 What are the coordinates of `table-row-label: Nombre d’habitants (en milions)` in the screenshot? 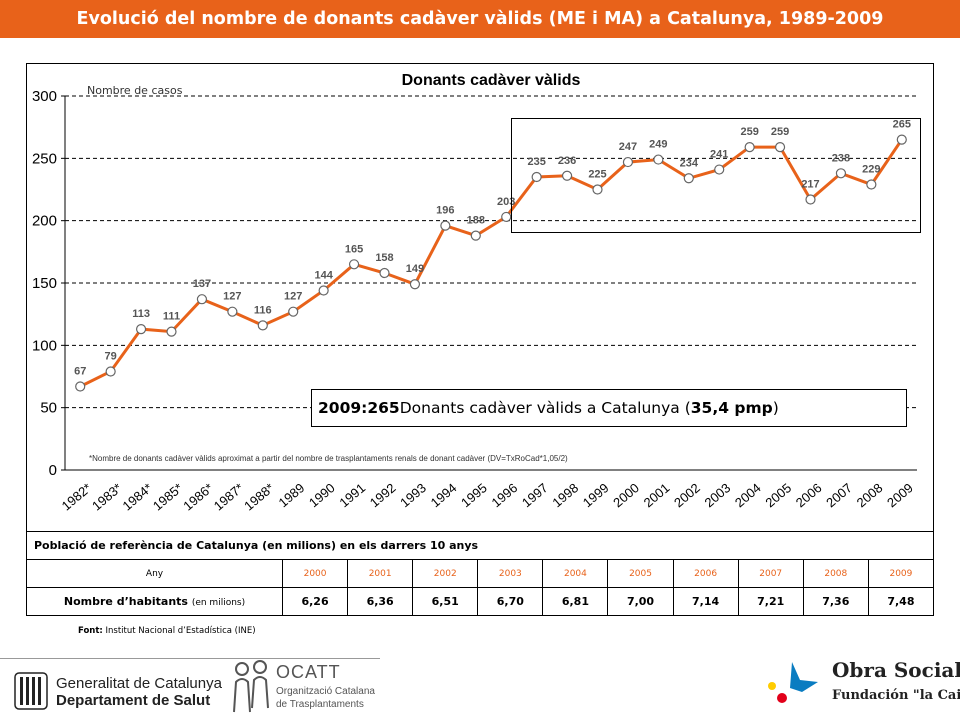 It's located at (154, 601).